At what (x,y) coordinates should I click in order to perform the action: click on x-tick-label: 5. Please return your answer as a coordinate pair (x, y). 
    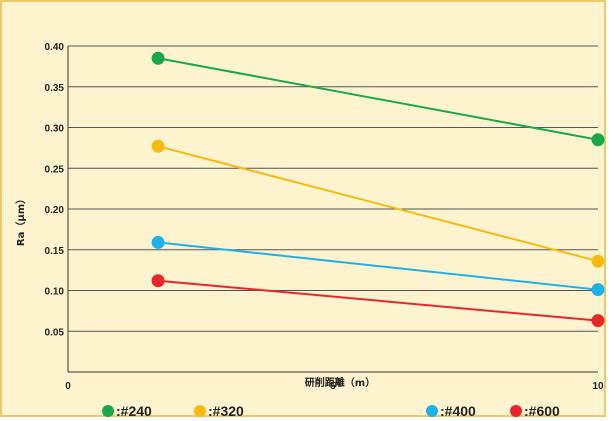
    Looking at the image, I should click on (333, 386).